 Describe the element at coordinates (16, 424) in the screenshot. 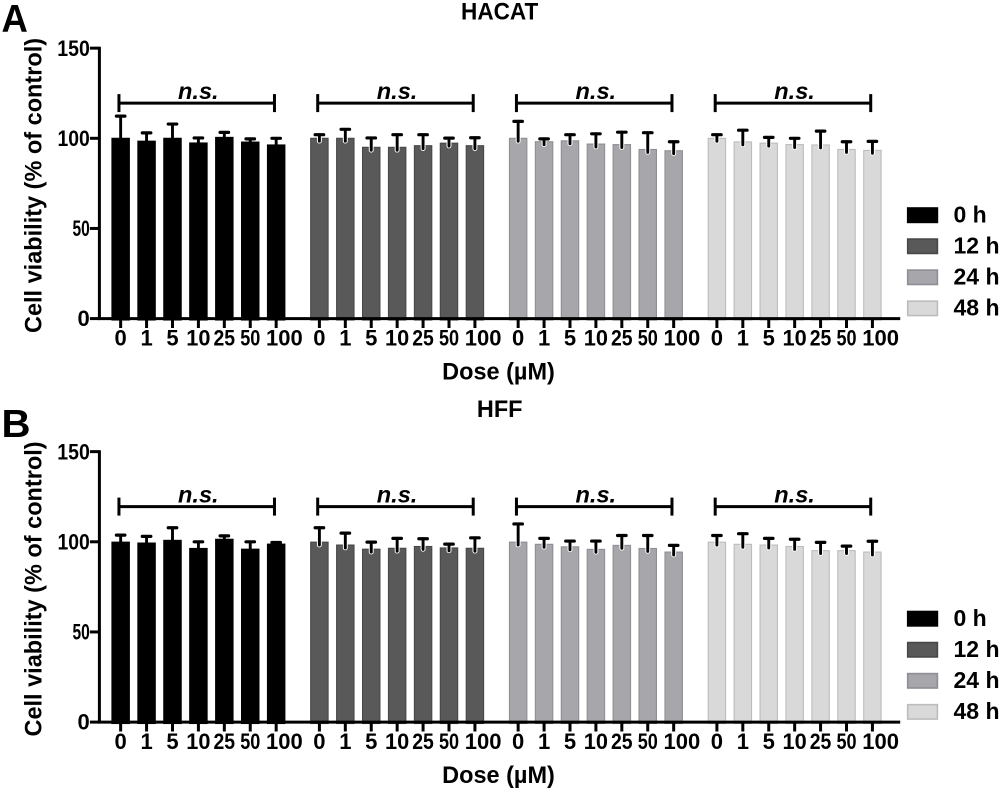

I see `svg-text: B` at that location.